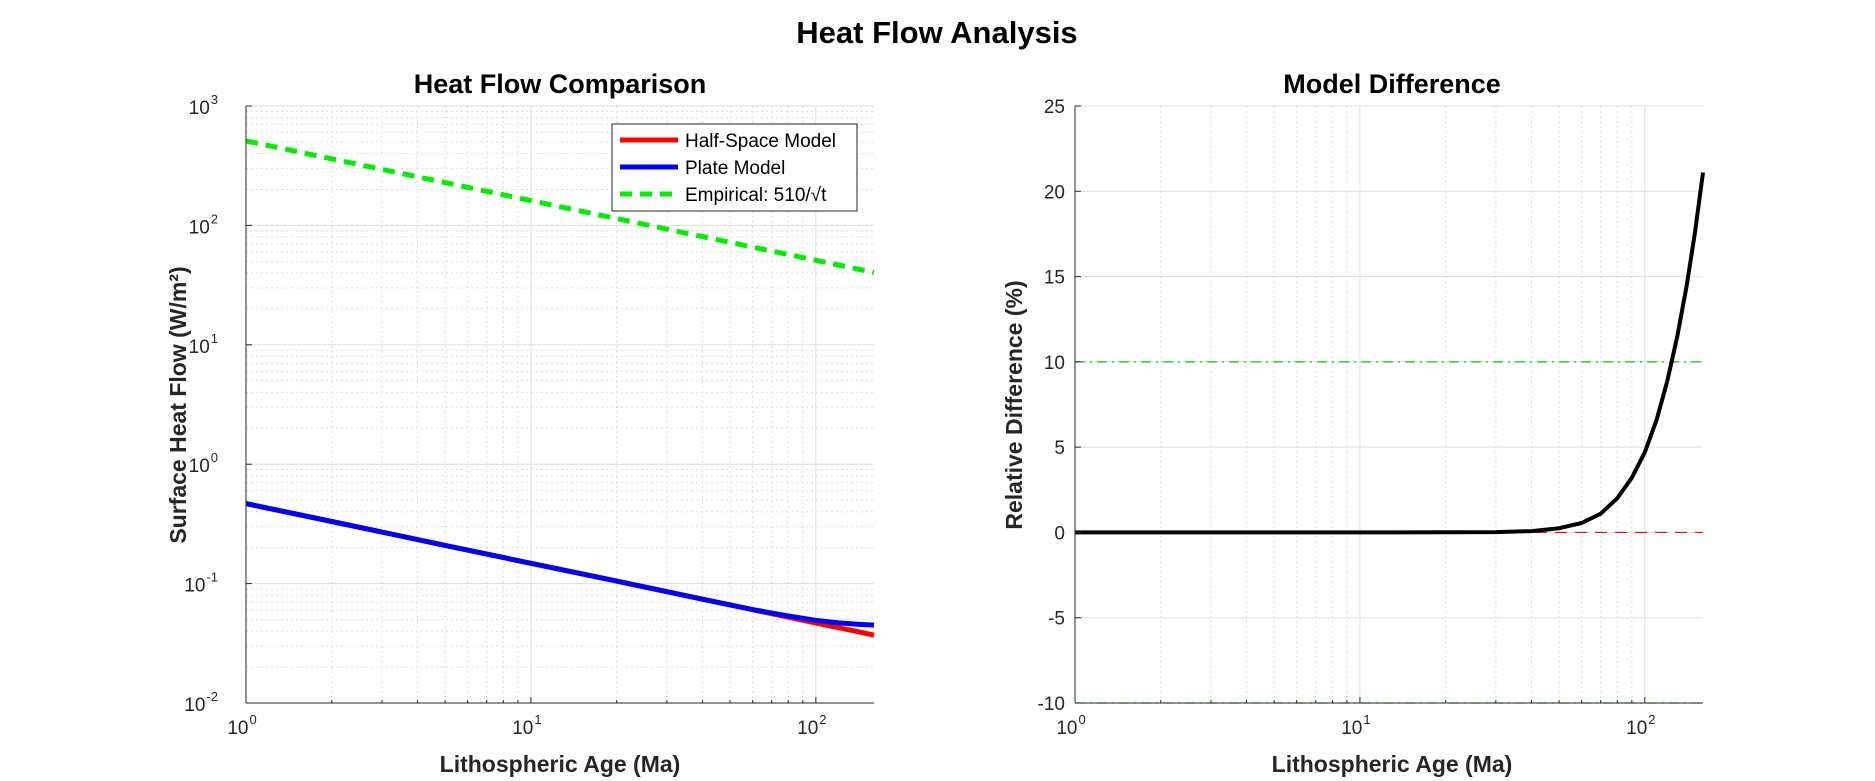 The image size is (1875, 781). Describe the element at coordinates (756, 195) in the screenshot. I see `legend-entry: Empirical: 510/√t` at that location.